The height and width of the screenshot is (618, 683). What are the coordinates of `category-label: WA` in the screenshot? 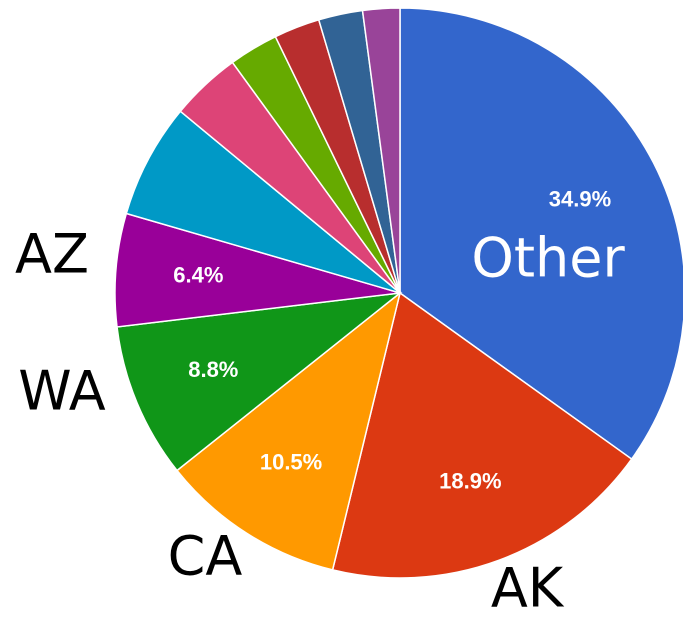 It's located at (61, 391).